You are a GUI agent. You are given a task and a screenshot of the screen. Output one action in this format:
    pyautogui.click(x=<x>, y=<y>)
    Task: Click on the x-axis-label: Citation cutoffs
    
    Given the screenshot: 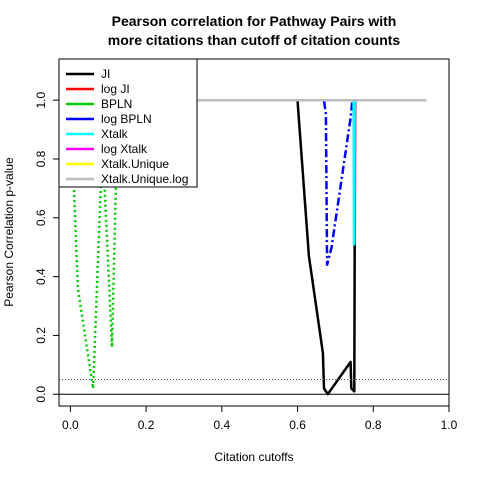 What is the action you would take?
    pyautogui.click(x=253, y=457)
    